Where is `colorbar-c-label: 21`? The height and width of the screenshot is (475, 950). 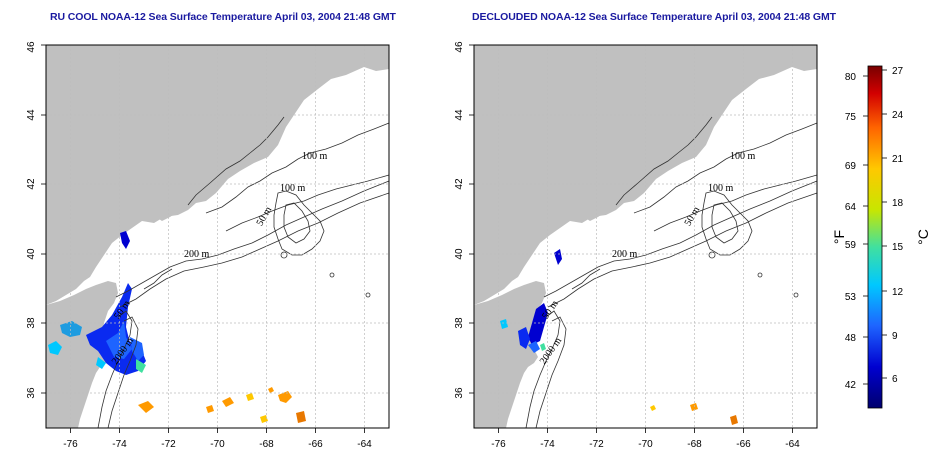 colorbar-c-label: 21 is located at coordinates (898, 159).